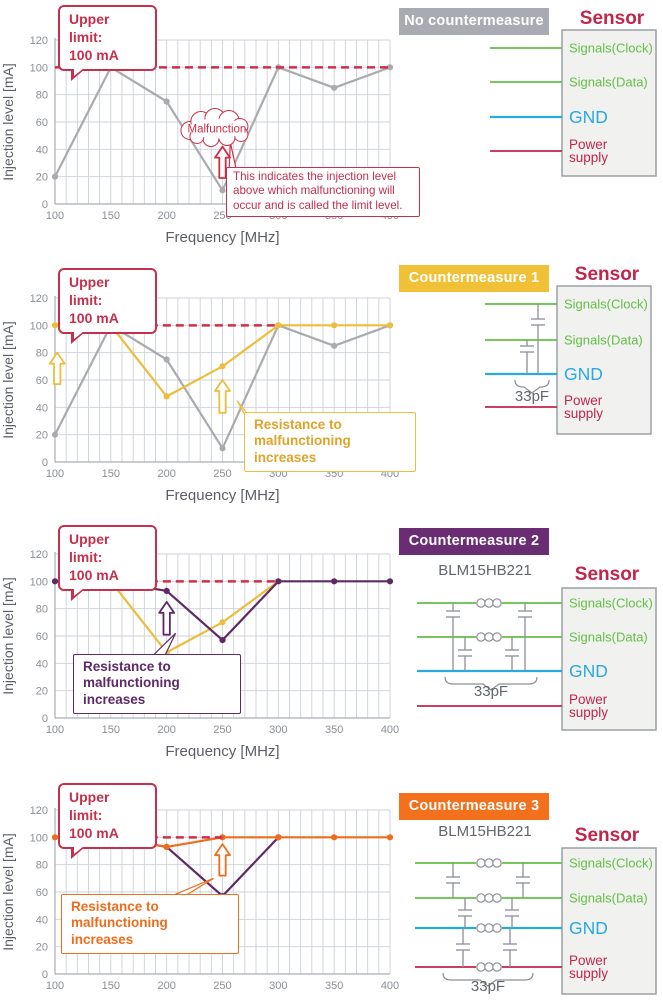  What do you see at coordinates (334, 986) in the screenshot?
I see `x-tick-label: 350` at bounding box center [334, 986].